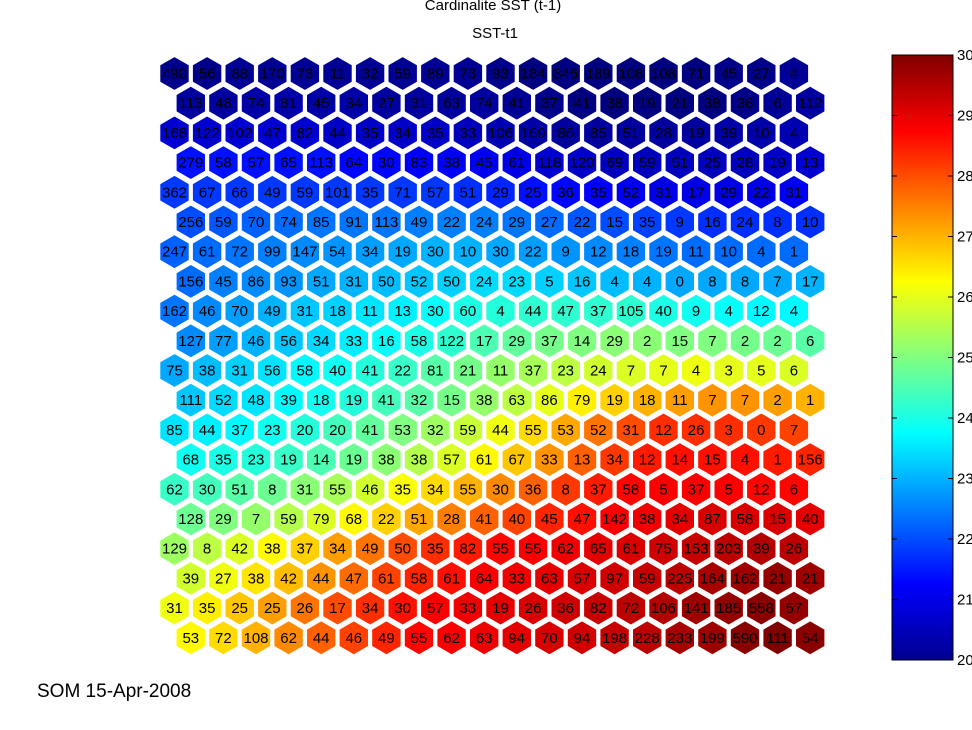 The height and width of the screenshot is (730, 972). Describe the element at coordinates (663, 252) in the screenshot. I see `hex-count-label: 19` at that location.